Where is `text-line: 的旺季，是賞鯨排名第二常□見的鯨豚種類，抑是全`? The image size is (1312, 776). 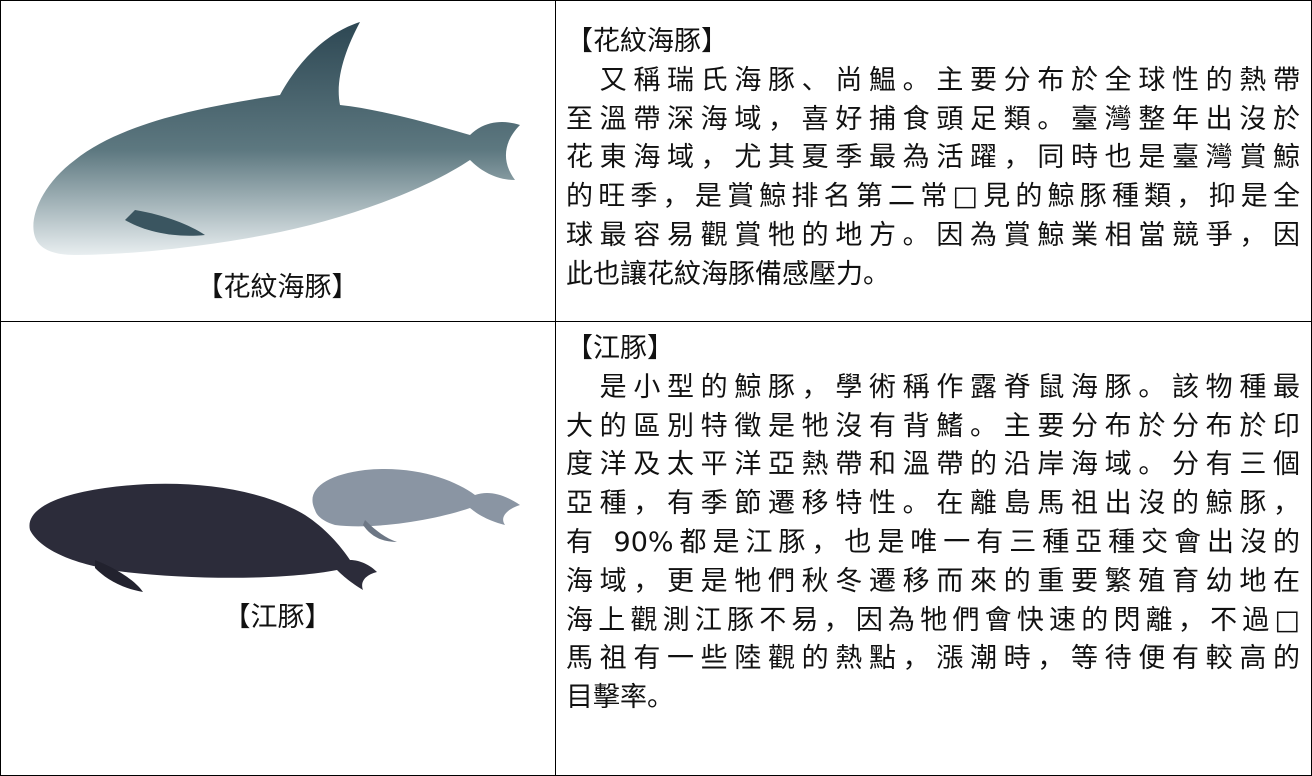 text-line: 的旺季，是賞鯨排名第二常□見的鯨豚種類，抑是全 is located at coordinates (933, 197).